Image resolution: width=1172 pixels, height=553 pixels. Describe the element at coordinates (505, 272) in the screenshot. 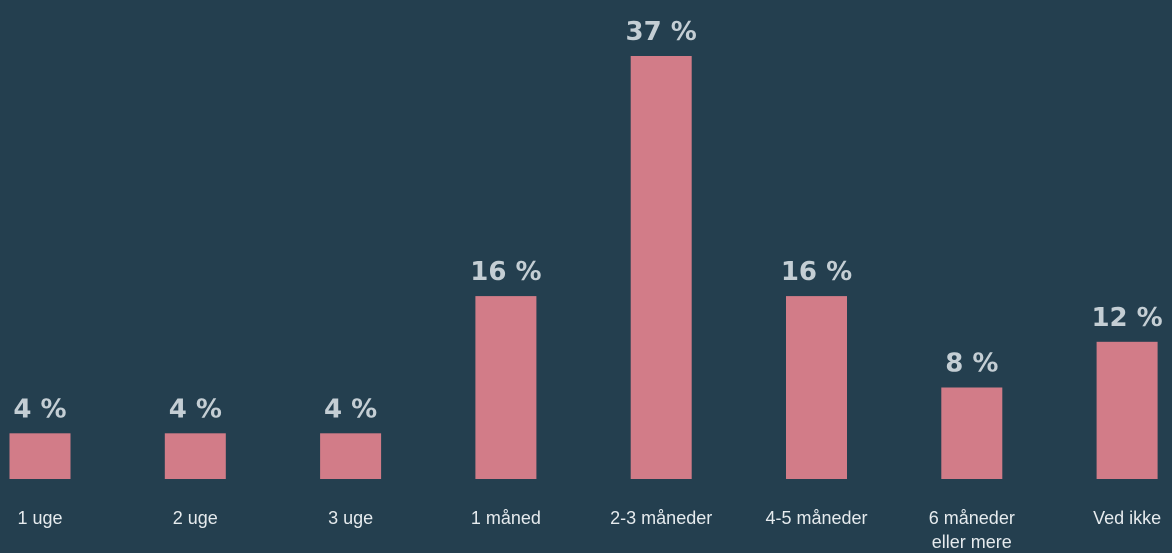

I see `bar-value-label-4: 16 %` at that location.